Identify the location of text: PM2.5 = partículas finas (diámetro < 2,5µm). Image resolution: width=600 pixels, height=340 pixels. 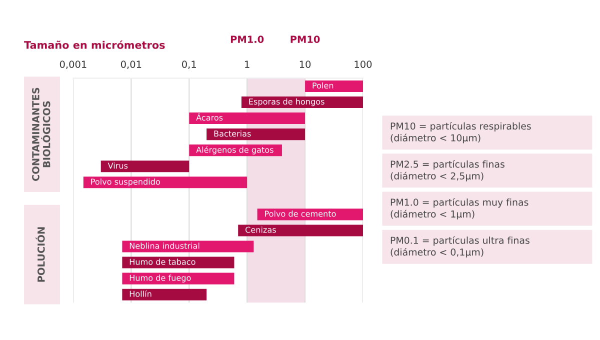
(447, 171).